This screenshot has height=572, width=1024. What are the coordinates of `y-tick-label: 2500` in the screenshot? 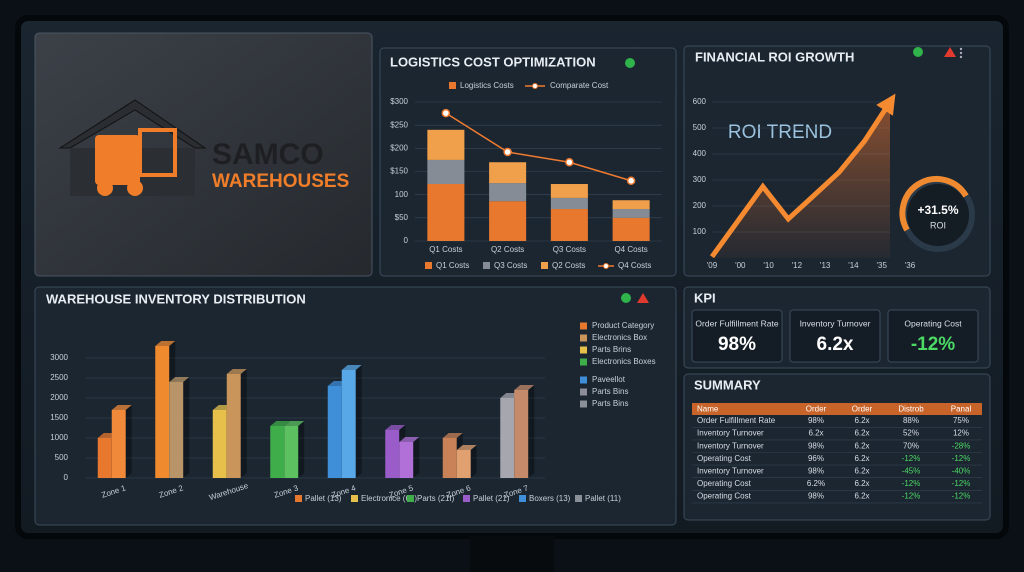 It's located at (59, 377).